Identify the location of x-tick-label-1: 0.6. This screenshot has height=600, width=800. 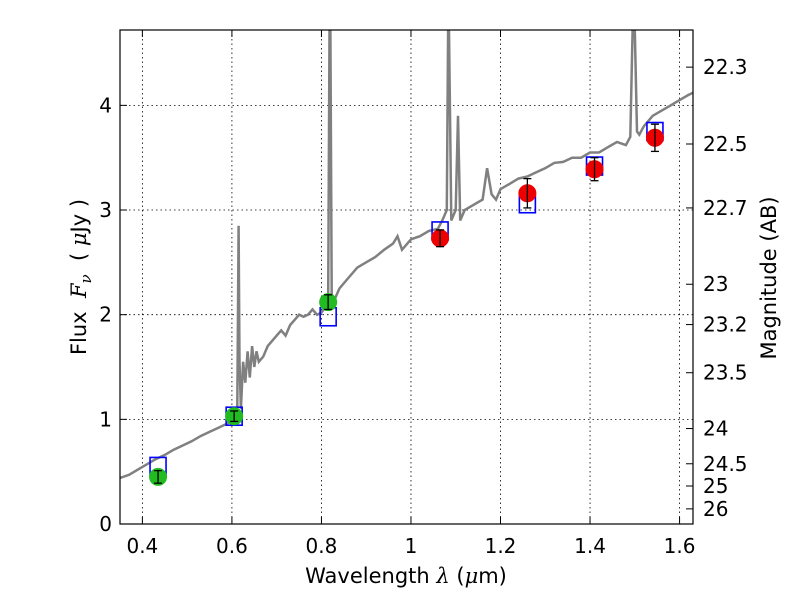
(232, 546).